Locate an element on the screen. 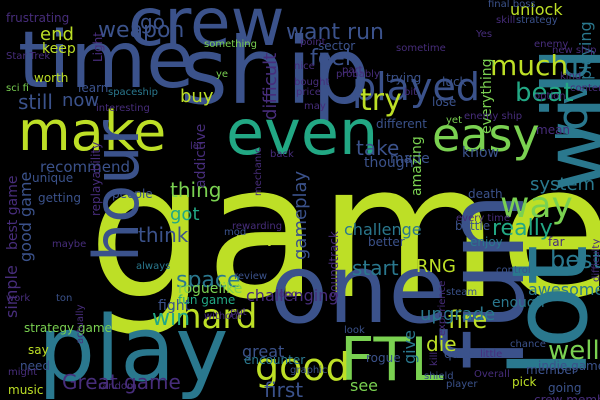 Image resolution: width=600 pixels, height=400 pixels. word: strategy game is located at coordinates (68, 328).